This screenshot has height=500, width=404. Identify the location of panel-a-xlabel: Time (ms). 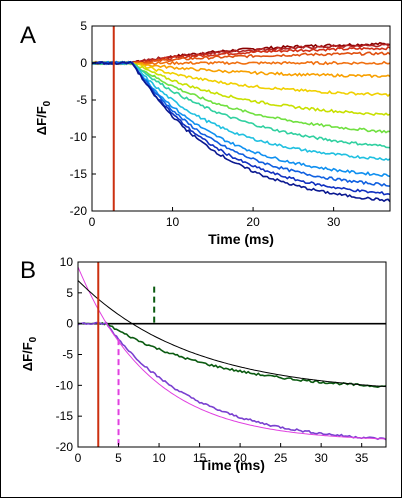
(241, 239).